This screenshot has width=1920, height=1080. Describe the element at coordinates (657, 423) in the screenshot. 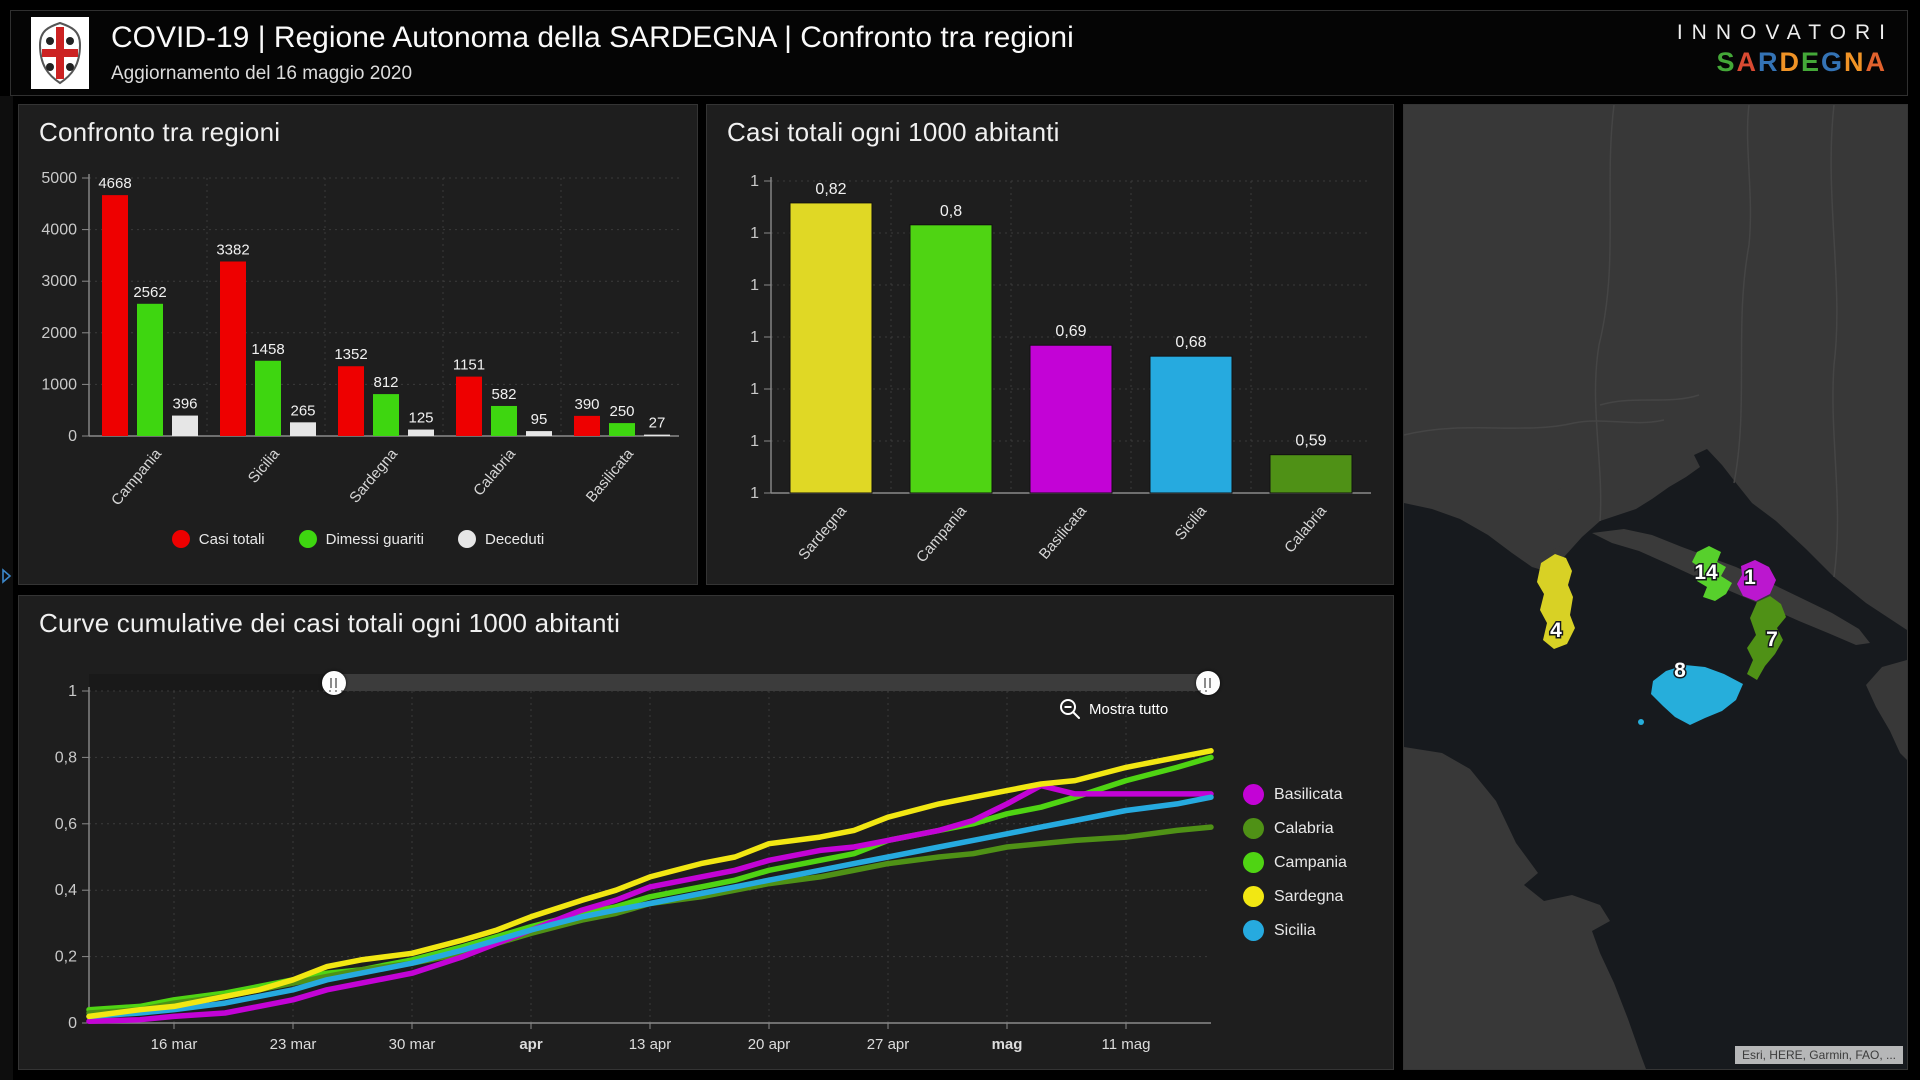

I see `bar-value-label: 27` at that location.